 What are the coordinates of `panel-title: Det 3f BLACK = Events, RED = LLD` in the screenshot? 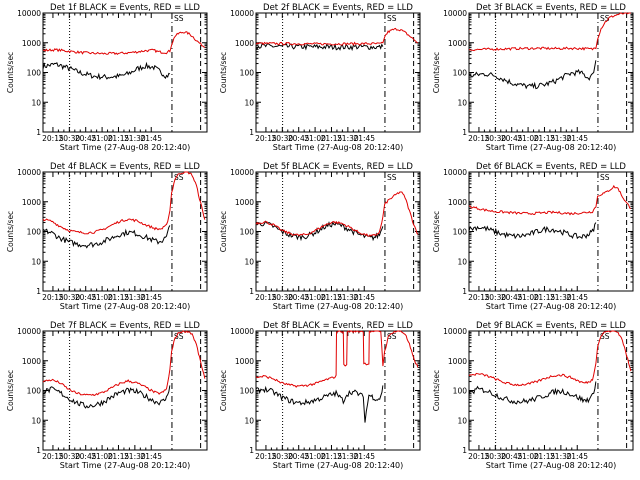 It's located at (551, 8).